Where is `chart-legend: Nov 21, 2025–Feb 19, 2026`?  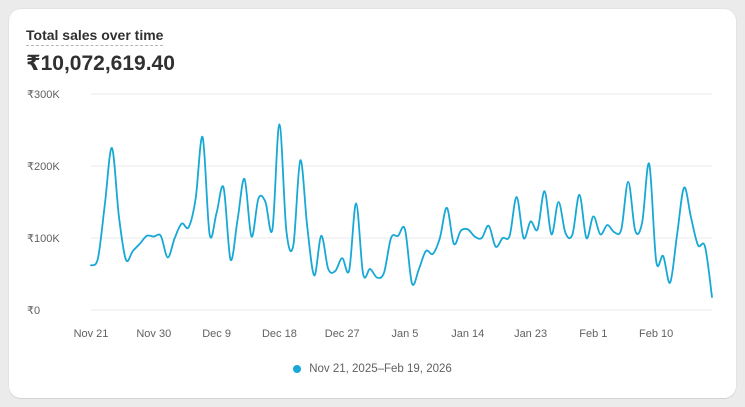 chart-legend: Nov 21, 2025–Feb 19, 2026 is located at coordinates (372, 369).